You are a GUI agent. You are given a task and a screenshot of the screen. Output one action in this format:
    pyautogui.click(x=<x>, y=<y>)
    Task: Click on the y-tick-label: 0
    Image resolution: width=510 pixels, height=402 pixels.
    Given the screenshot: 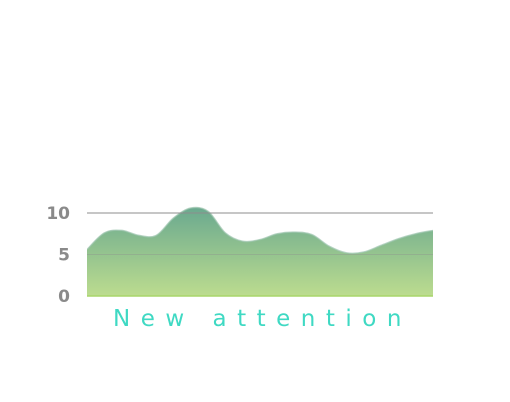 What is the action you would take?
    pyautogui.click(x=64, y=297)
    